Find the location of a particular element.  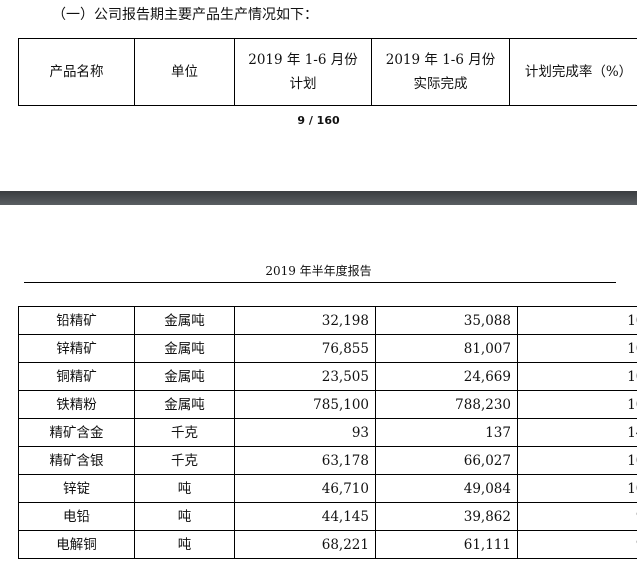

header-plan: 2019 年 1-6 月份 计划 is located at coordinates (303, 72).